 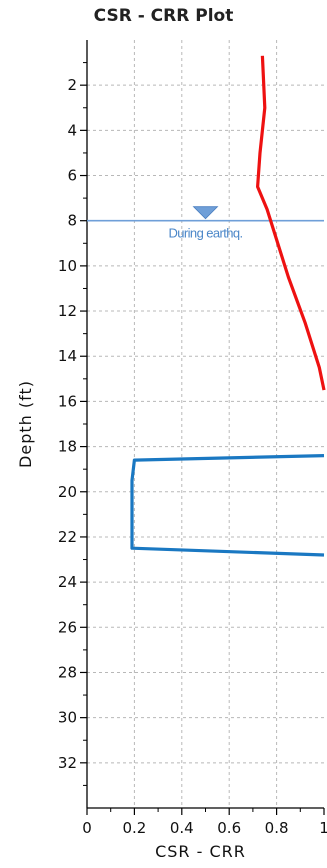 I want to click on y-tick-label: 20, so click(x=67, y=492).